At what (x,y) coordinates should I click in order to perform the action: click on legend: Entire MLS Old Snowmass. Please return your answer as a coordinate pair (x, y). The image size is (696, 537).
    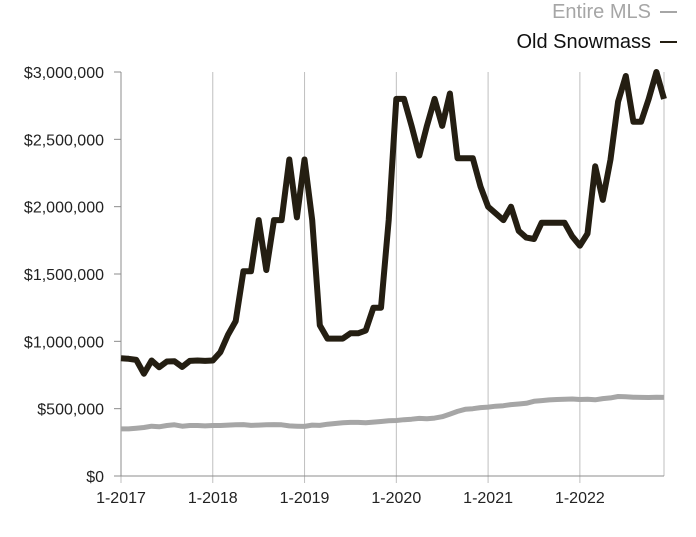
    Looking at the image, I should click on (597, 27).